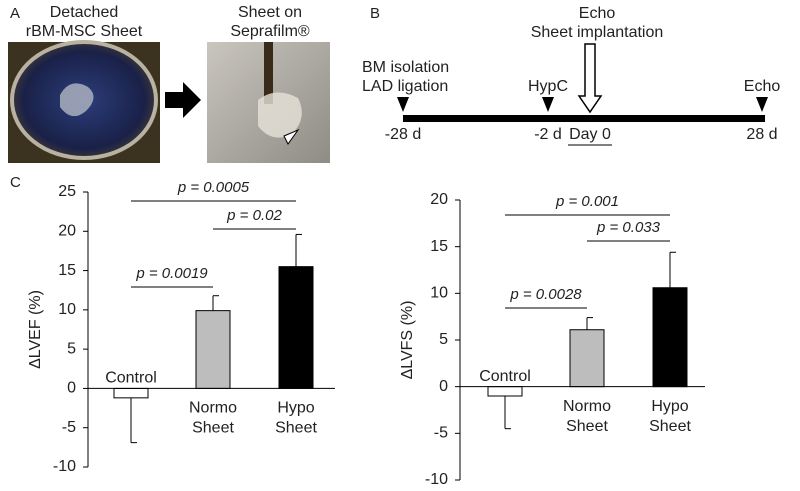 This screenshot has height=491, width=800. What do you see at coordinates (405, 86) in the screenshot?
I see `event-label: LAD ligation` at bounding box center [405, 86].